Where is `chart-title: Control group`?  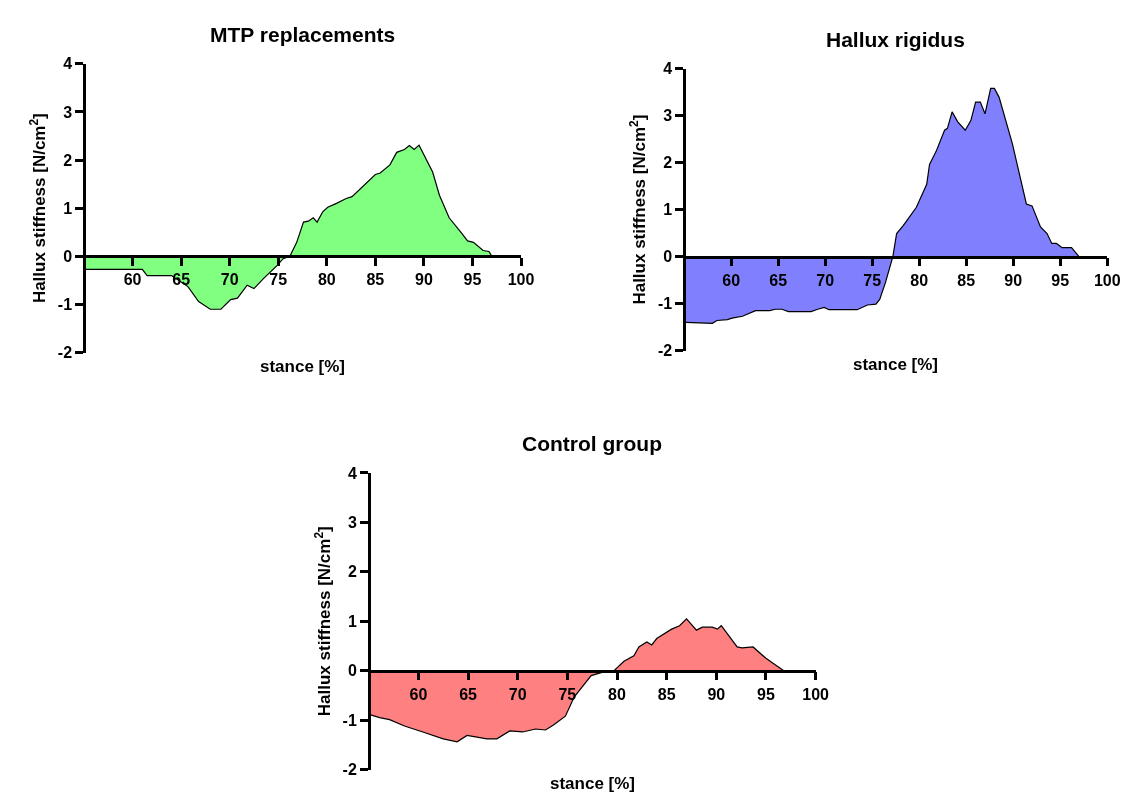 chart-title: Control group is located at coordinates (592, 443).